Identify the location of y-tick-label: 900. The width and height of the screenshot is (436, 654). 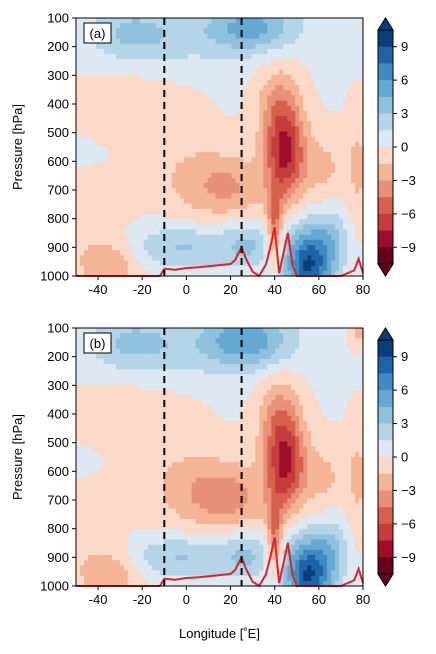
(58, 247).